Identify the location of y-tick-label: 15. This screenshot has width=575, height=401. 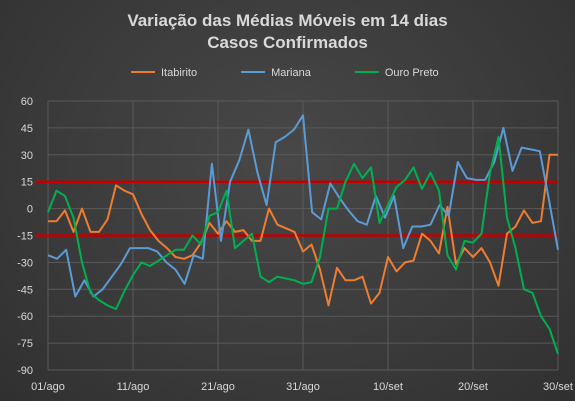
(27, 183).